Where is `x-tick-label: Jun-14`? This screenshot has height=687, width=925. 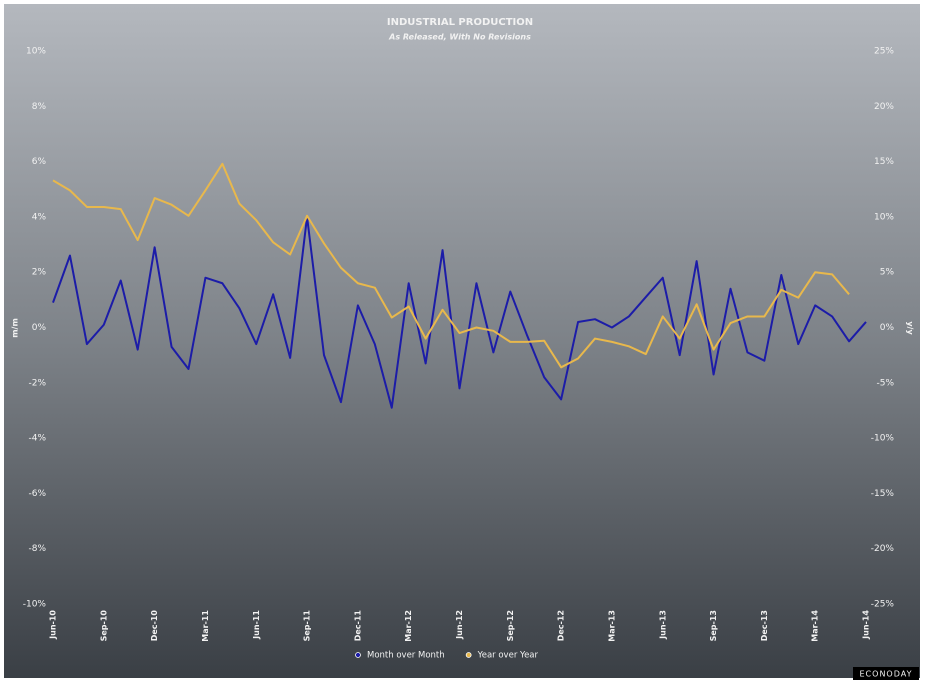 x-tick-label: Jun-14 is located at coordinates (866, 625).